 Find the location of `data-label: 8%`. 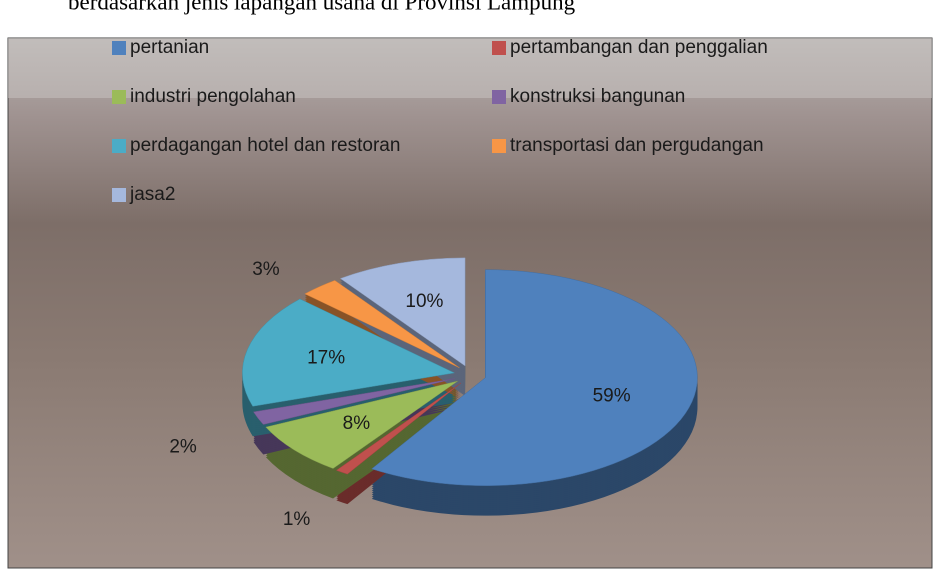

data-label: 8% is located at coordinates (357, 423).